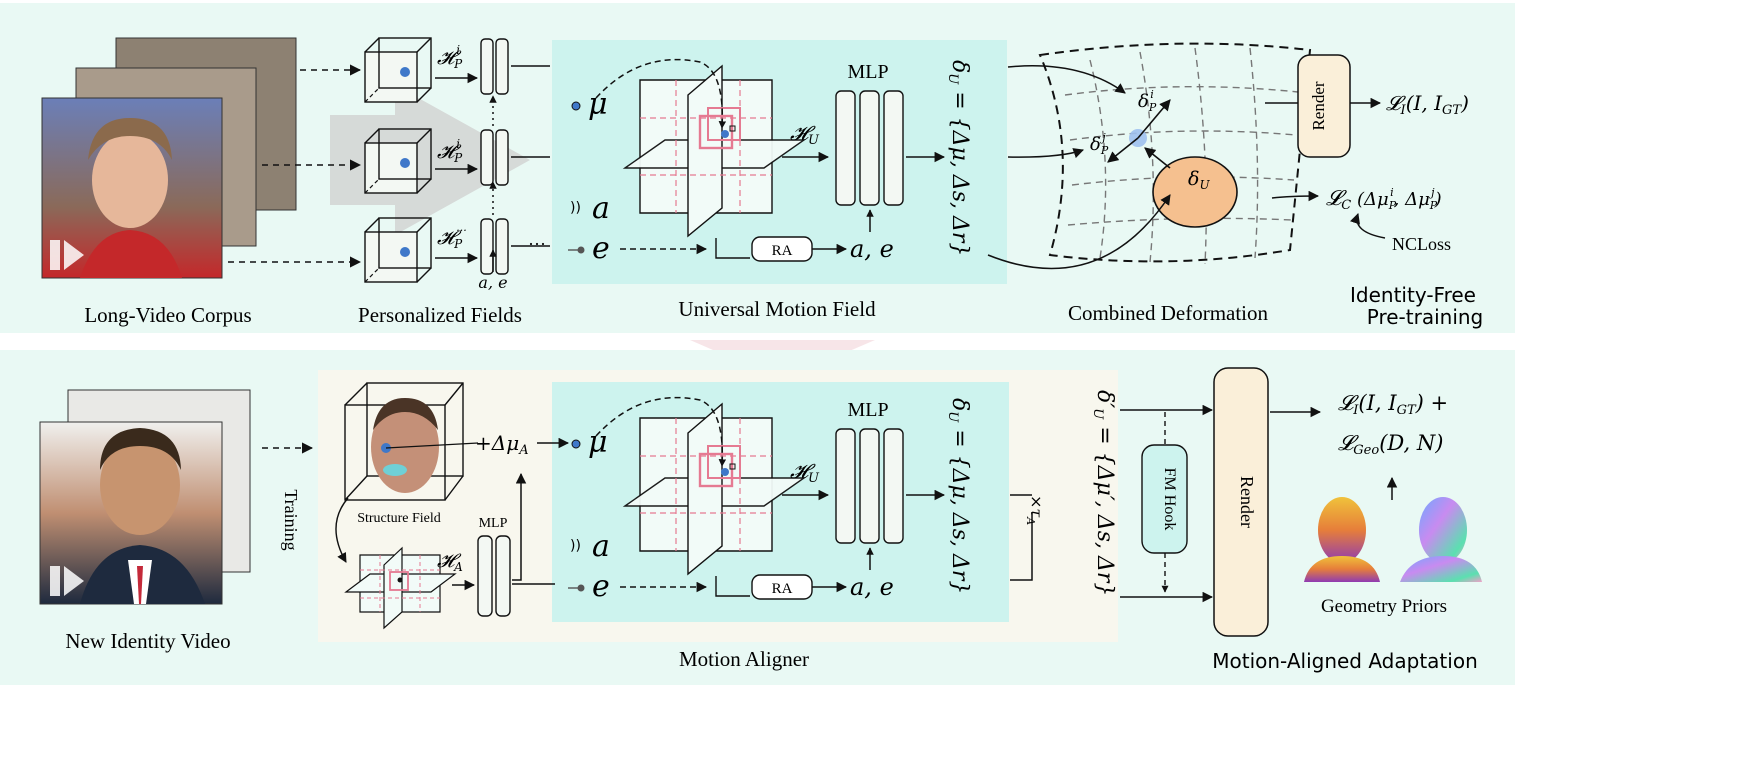 The image size is (1737, 765). What do you see at coordinates (67, 581) in the screenshot?
I see `play-icon-bottom` at bounding box center [67, 581].